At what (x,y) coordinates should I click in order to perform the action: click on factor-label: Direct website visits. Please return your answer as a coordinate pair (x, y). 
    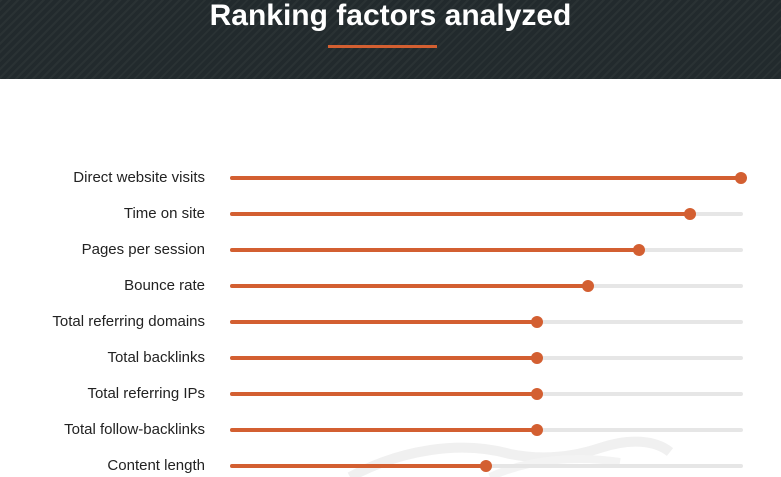
    Looking at the image, I should click on (139, 177).